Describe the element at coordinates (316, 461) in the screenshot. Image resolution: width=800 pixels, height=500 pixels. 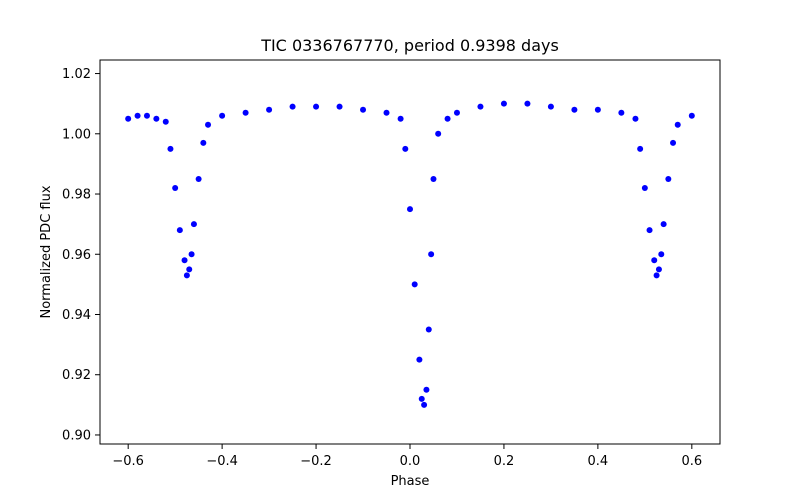
I see `x-tick-label: −0.2` at that location.